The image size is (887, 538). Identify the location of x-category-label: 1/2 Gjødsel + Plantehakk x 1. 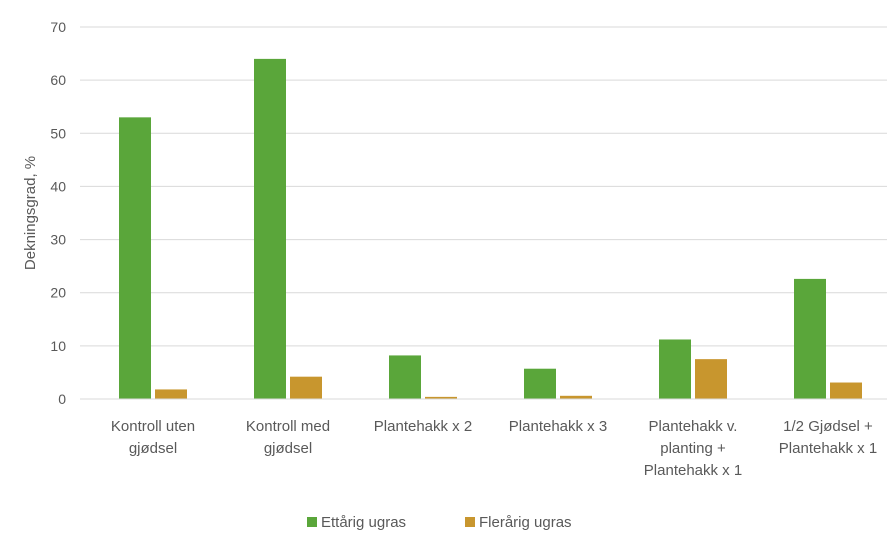
(828, 437).